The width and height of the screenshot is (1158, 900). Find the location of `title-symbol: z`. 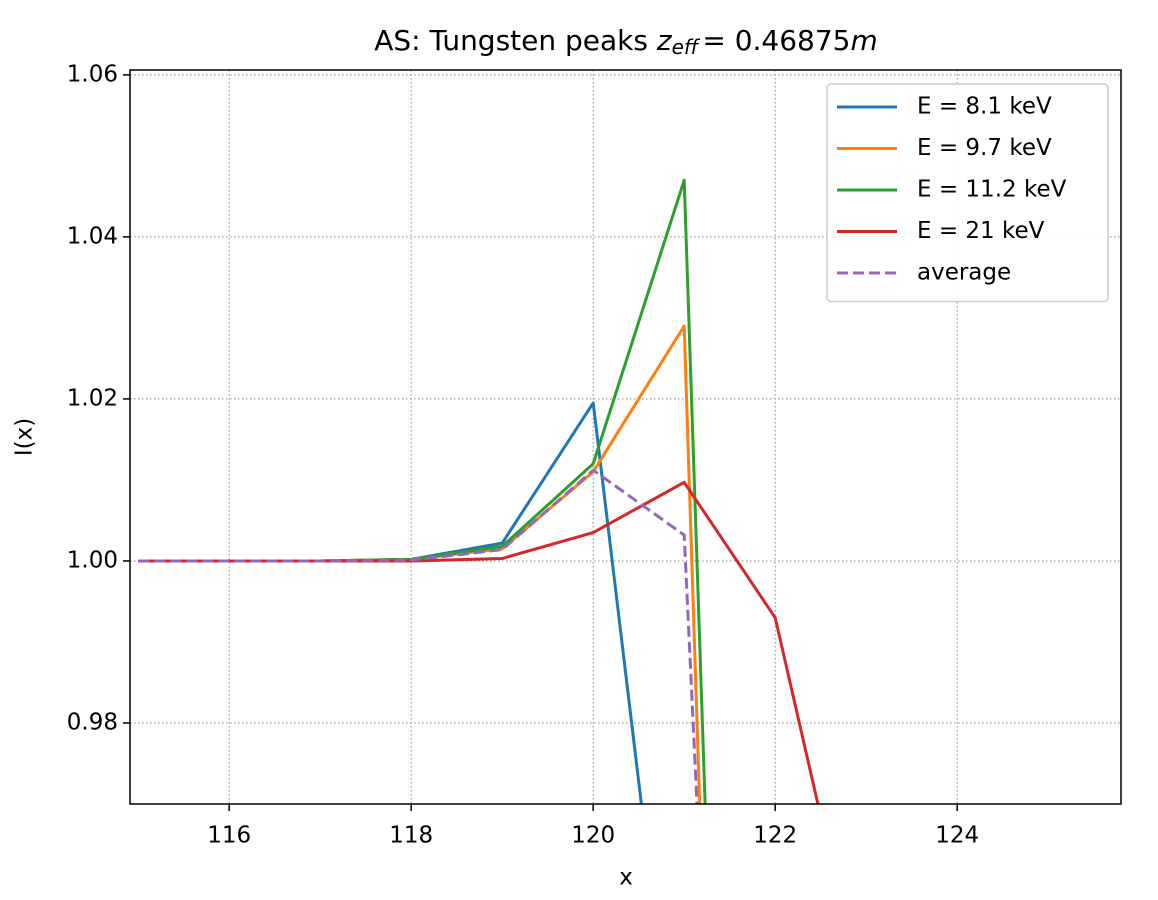

title-symbol: z is located at coordinates (664, 40).